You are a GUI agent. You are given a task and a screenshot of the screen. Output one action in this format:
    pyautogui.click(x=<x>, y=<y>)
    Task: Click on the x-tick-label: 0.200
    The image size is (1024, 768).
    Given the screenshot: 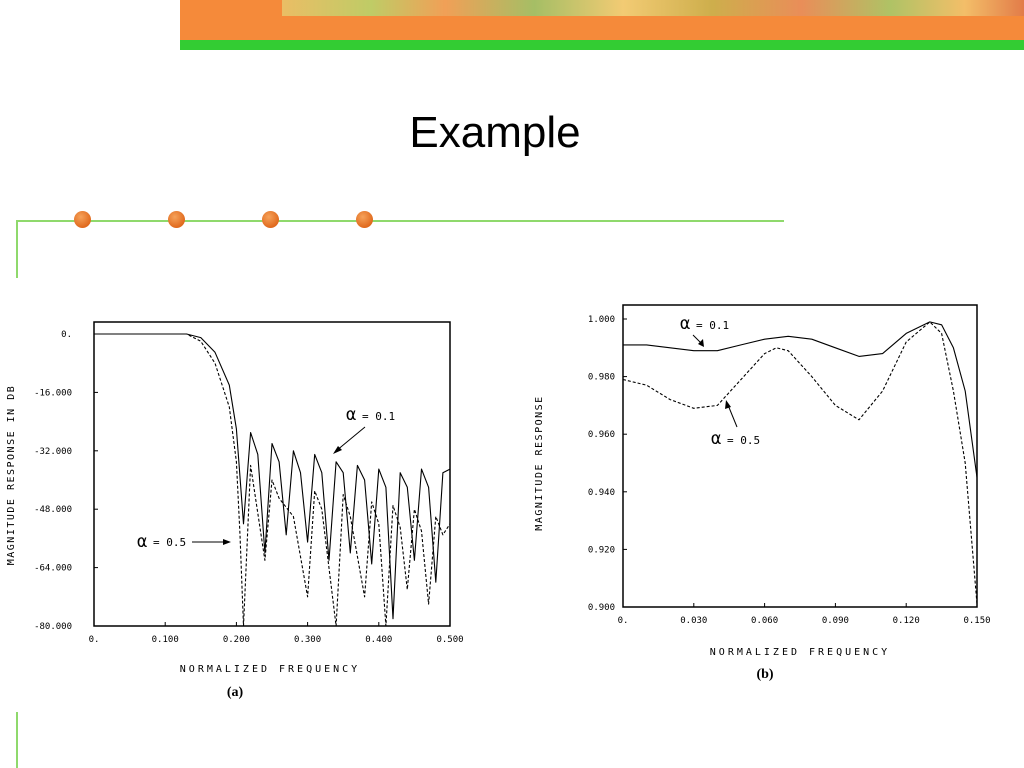 What is the action you would take?
    pyautogui.click(x=236, y=640)
    